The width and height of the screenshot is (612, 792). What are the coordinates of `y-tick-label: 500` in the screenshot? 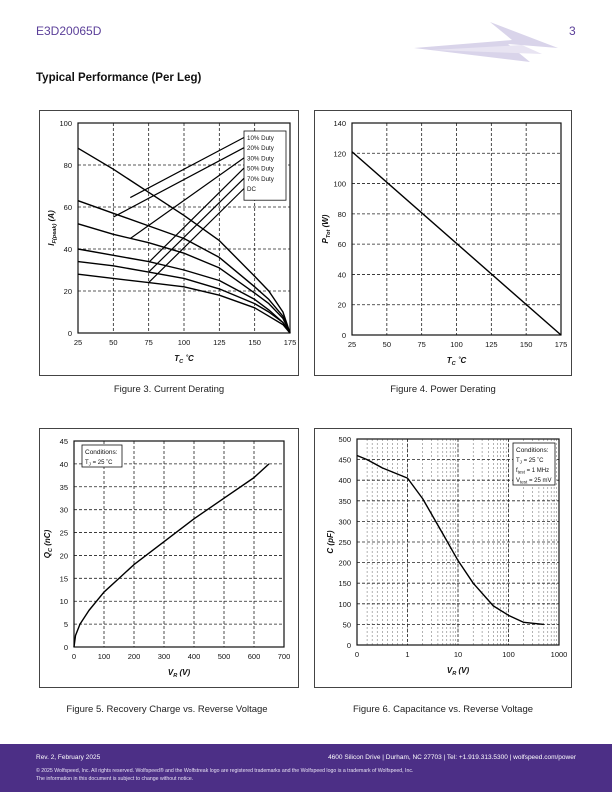 It's located at (344, 439).